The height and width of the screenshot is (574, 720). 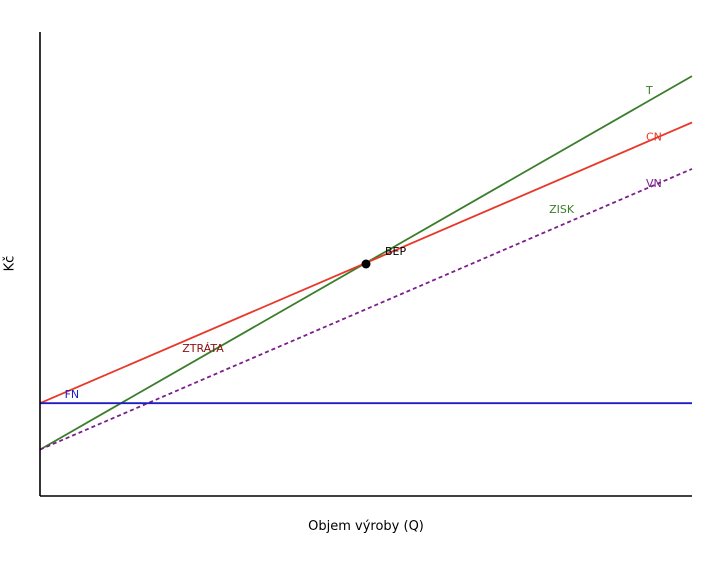 I want to click on x-axis-label: Objem výroby (Q), so click(x=366, y=526).